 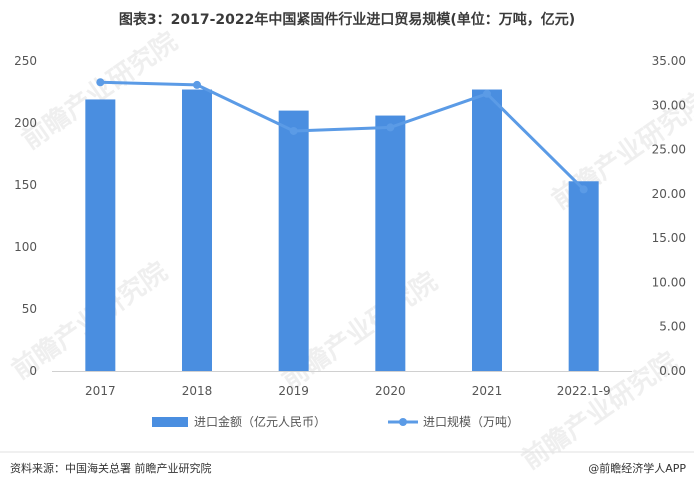 What do you see at coordinates (487, 391) in the screenshot?
I see `x-tick-label: 2021` at bounding box center [487, 391].